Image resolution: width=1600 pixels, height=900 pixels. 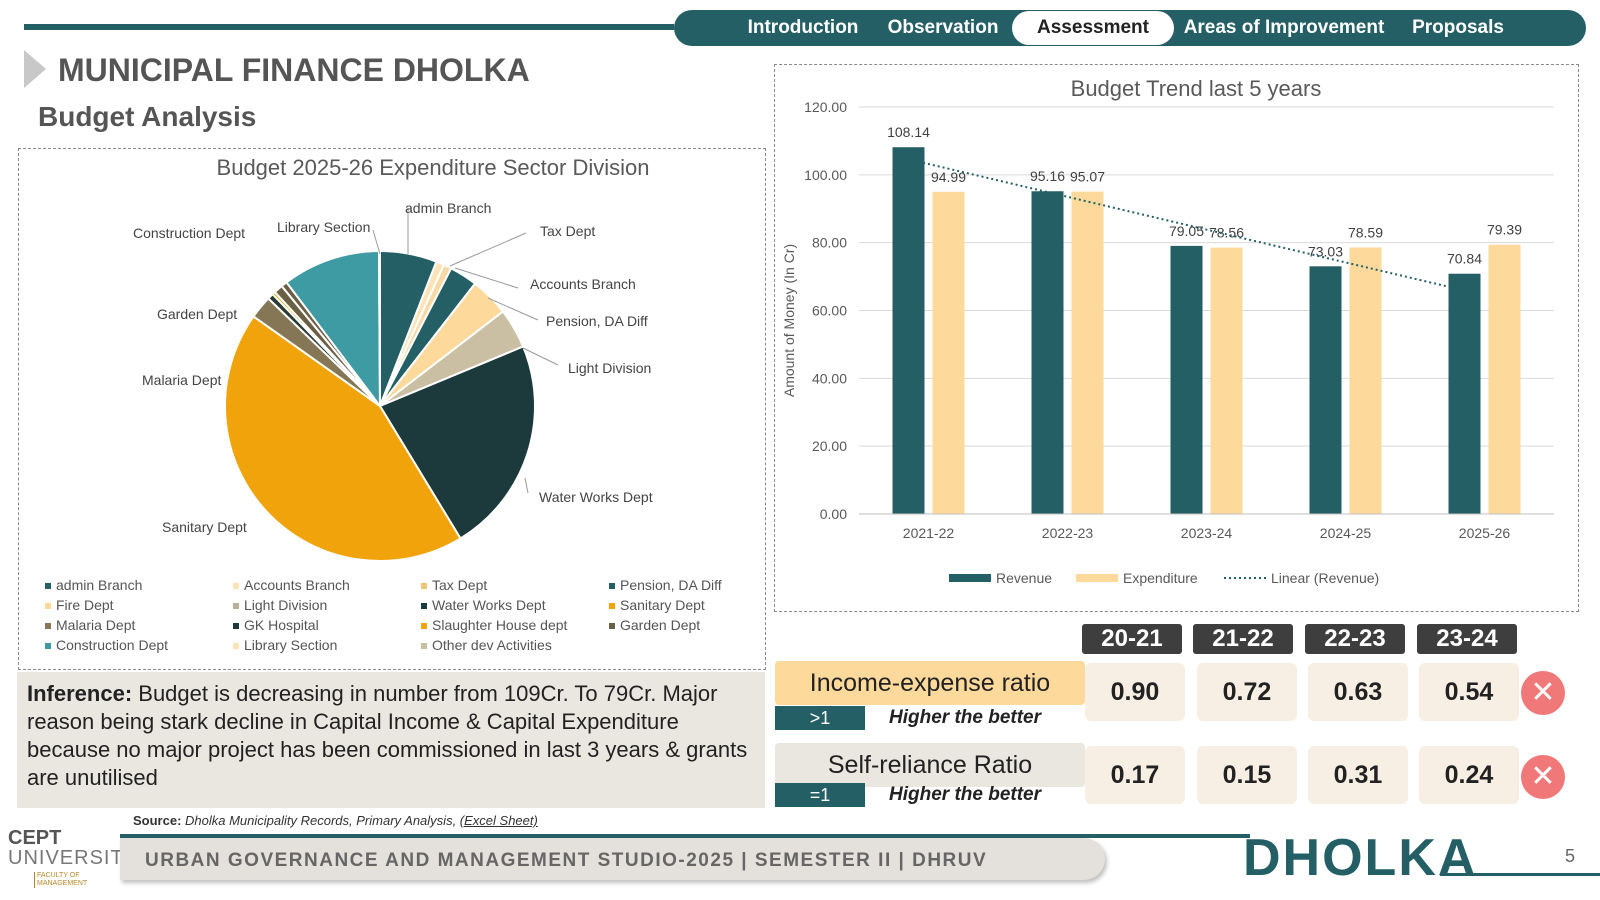 I want to click on page-title: MUNICIPAL FINANCE DHOLKA, so click(x=294, y=70).